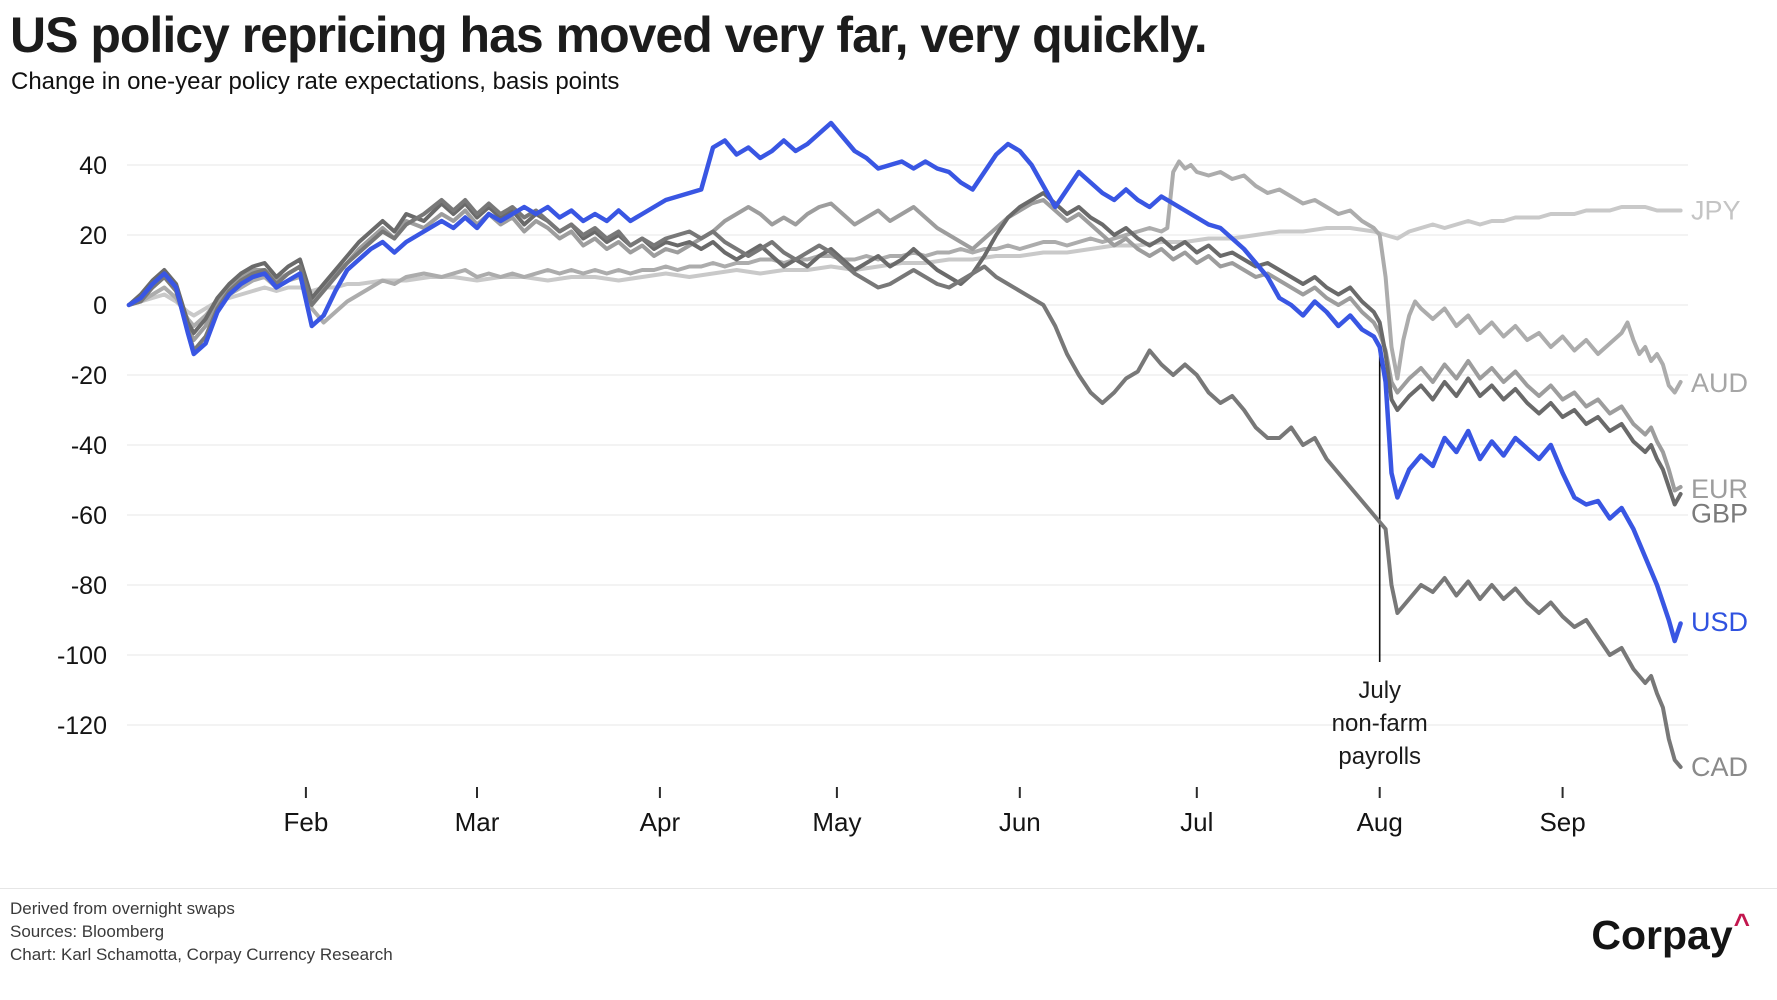  I want to click on corpay-logo: Corpay^, so click(1670, 933).